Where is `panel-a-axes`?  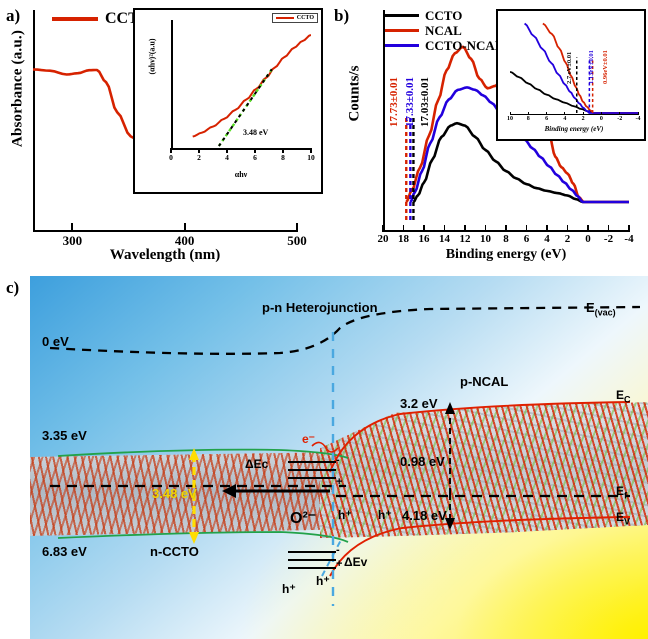 panel-a-axes is located at coordinates (165, 121).